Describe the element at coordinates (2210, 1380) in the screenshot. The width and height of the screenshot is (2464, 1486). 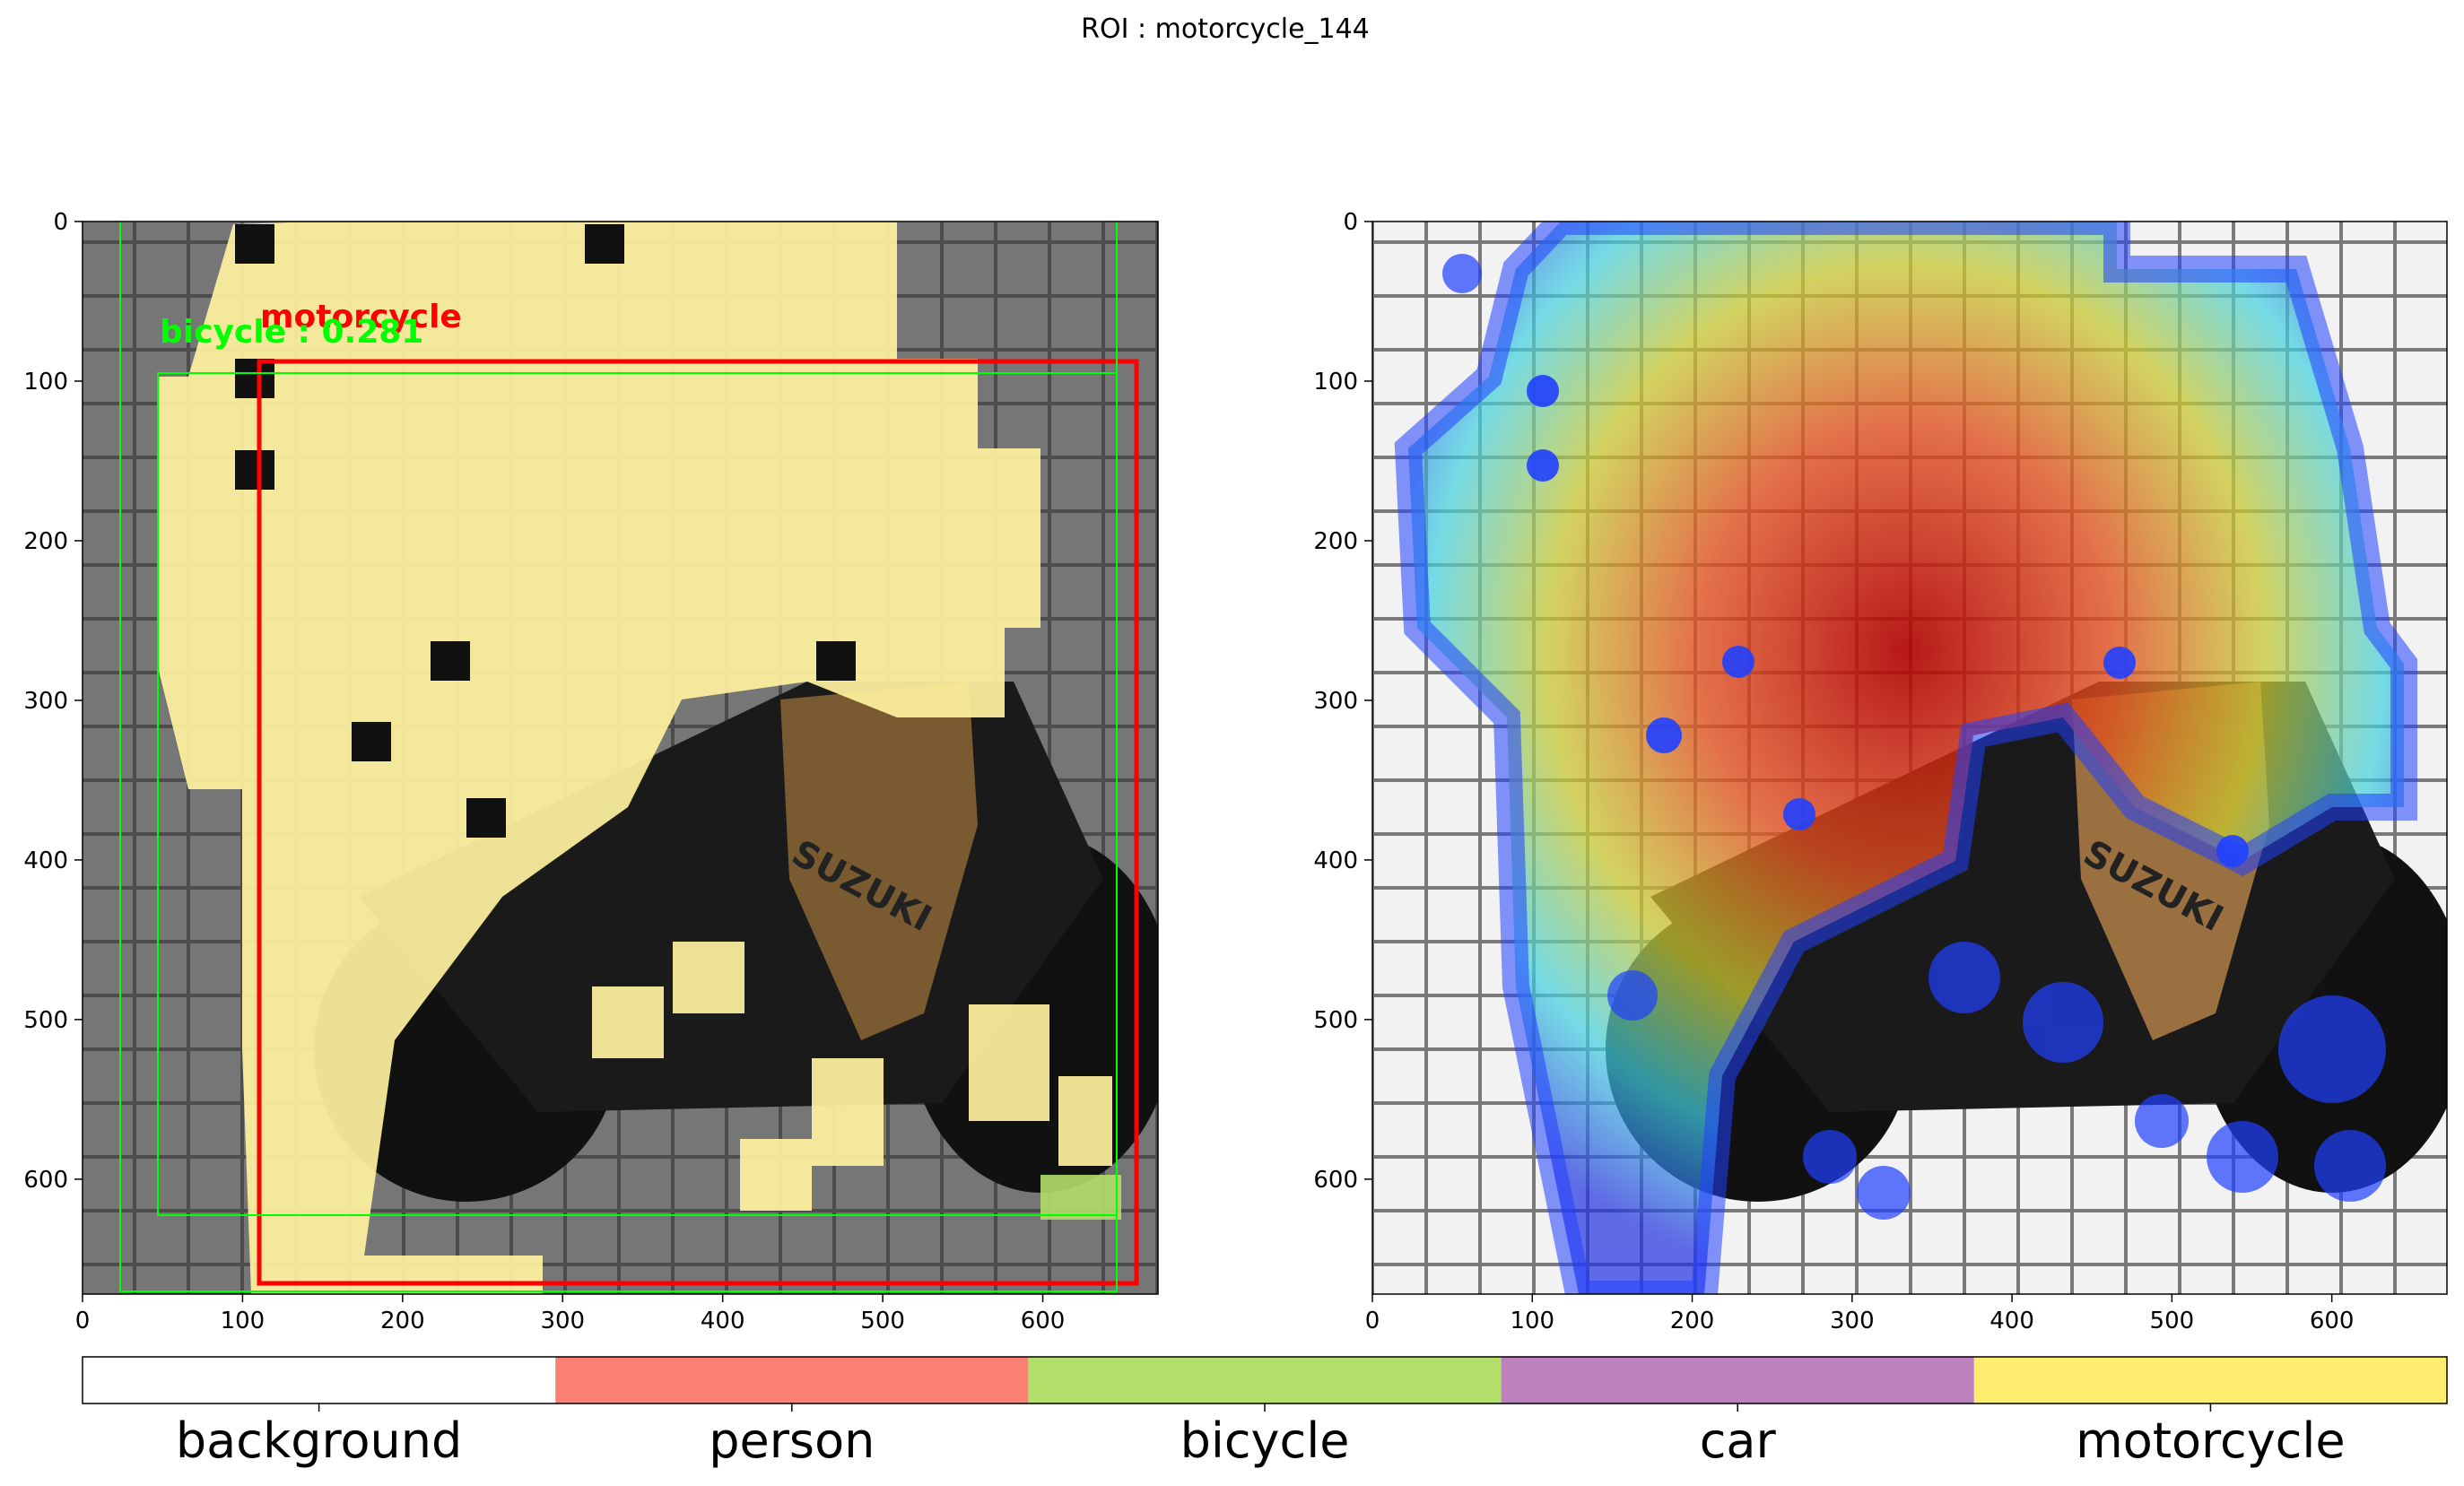
I see `colorbar-segment-motorcycle` at that location.